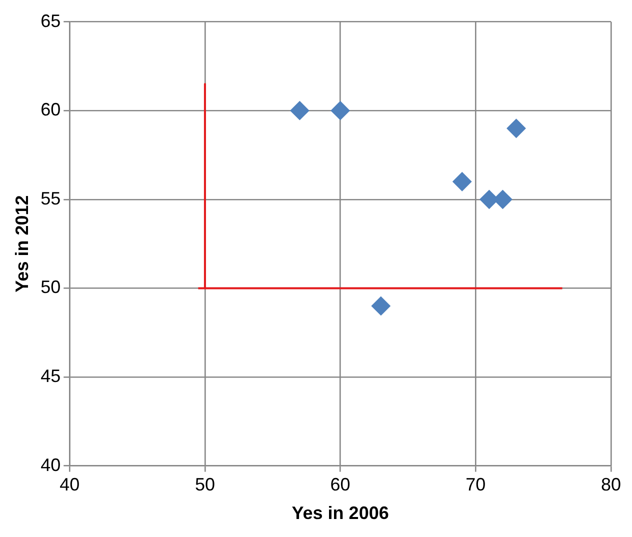 The image size is (632, 537). What do you see at coordinates (50, 20) in the screenshot?
I see `y-tick-label: 65` at bounding box center [50, 20].